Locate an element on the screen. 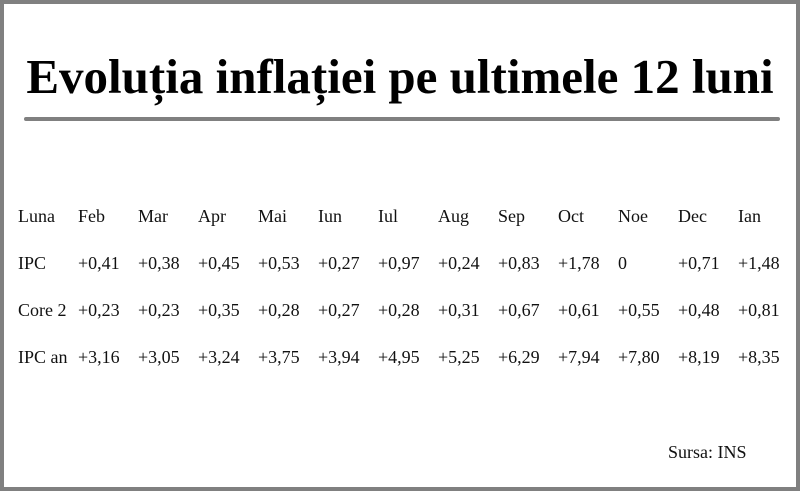 The width and height of the screenshot is (800, 491). table-cell: +1,48 is located at coordinates (759, 263).